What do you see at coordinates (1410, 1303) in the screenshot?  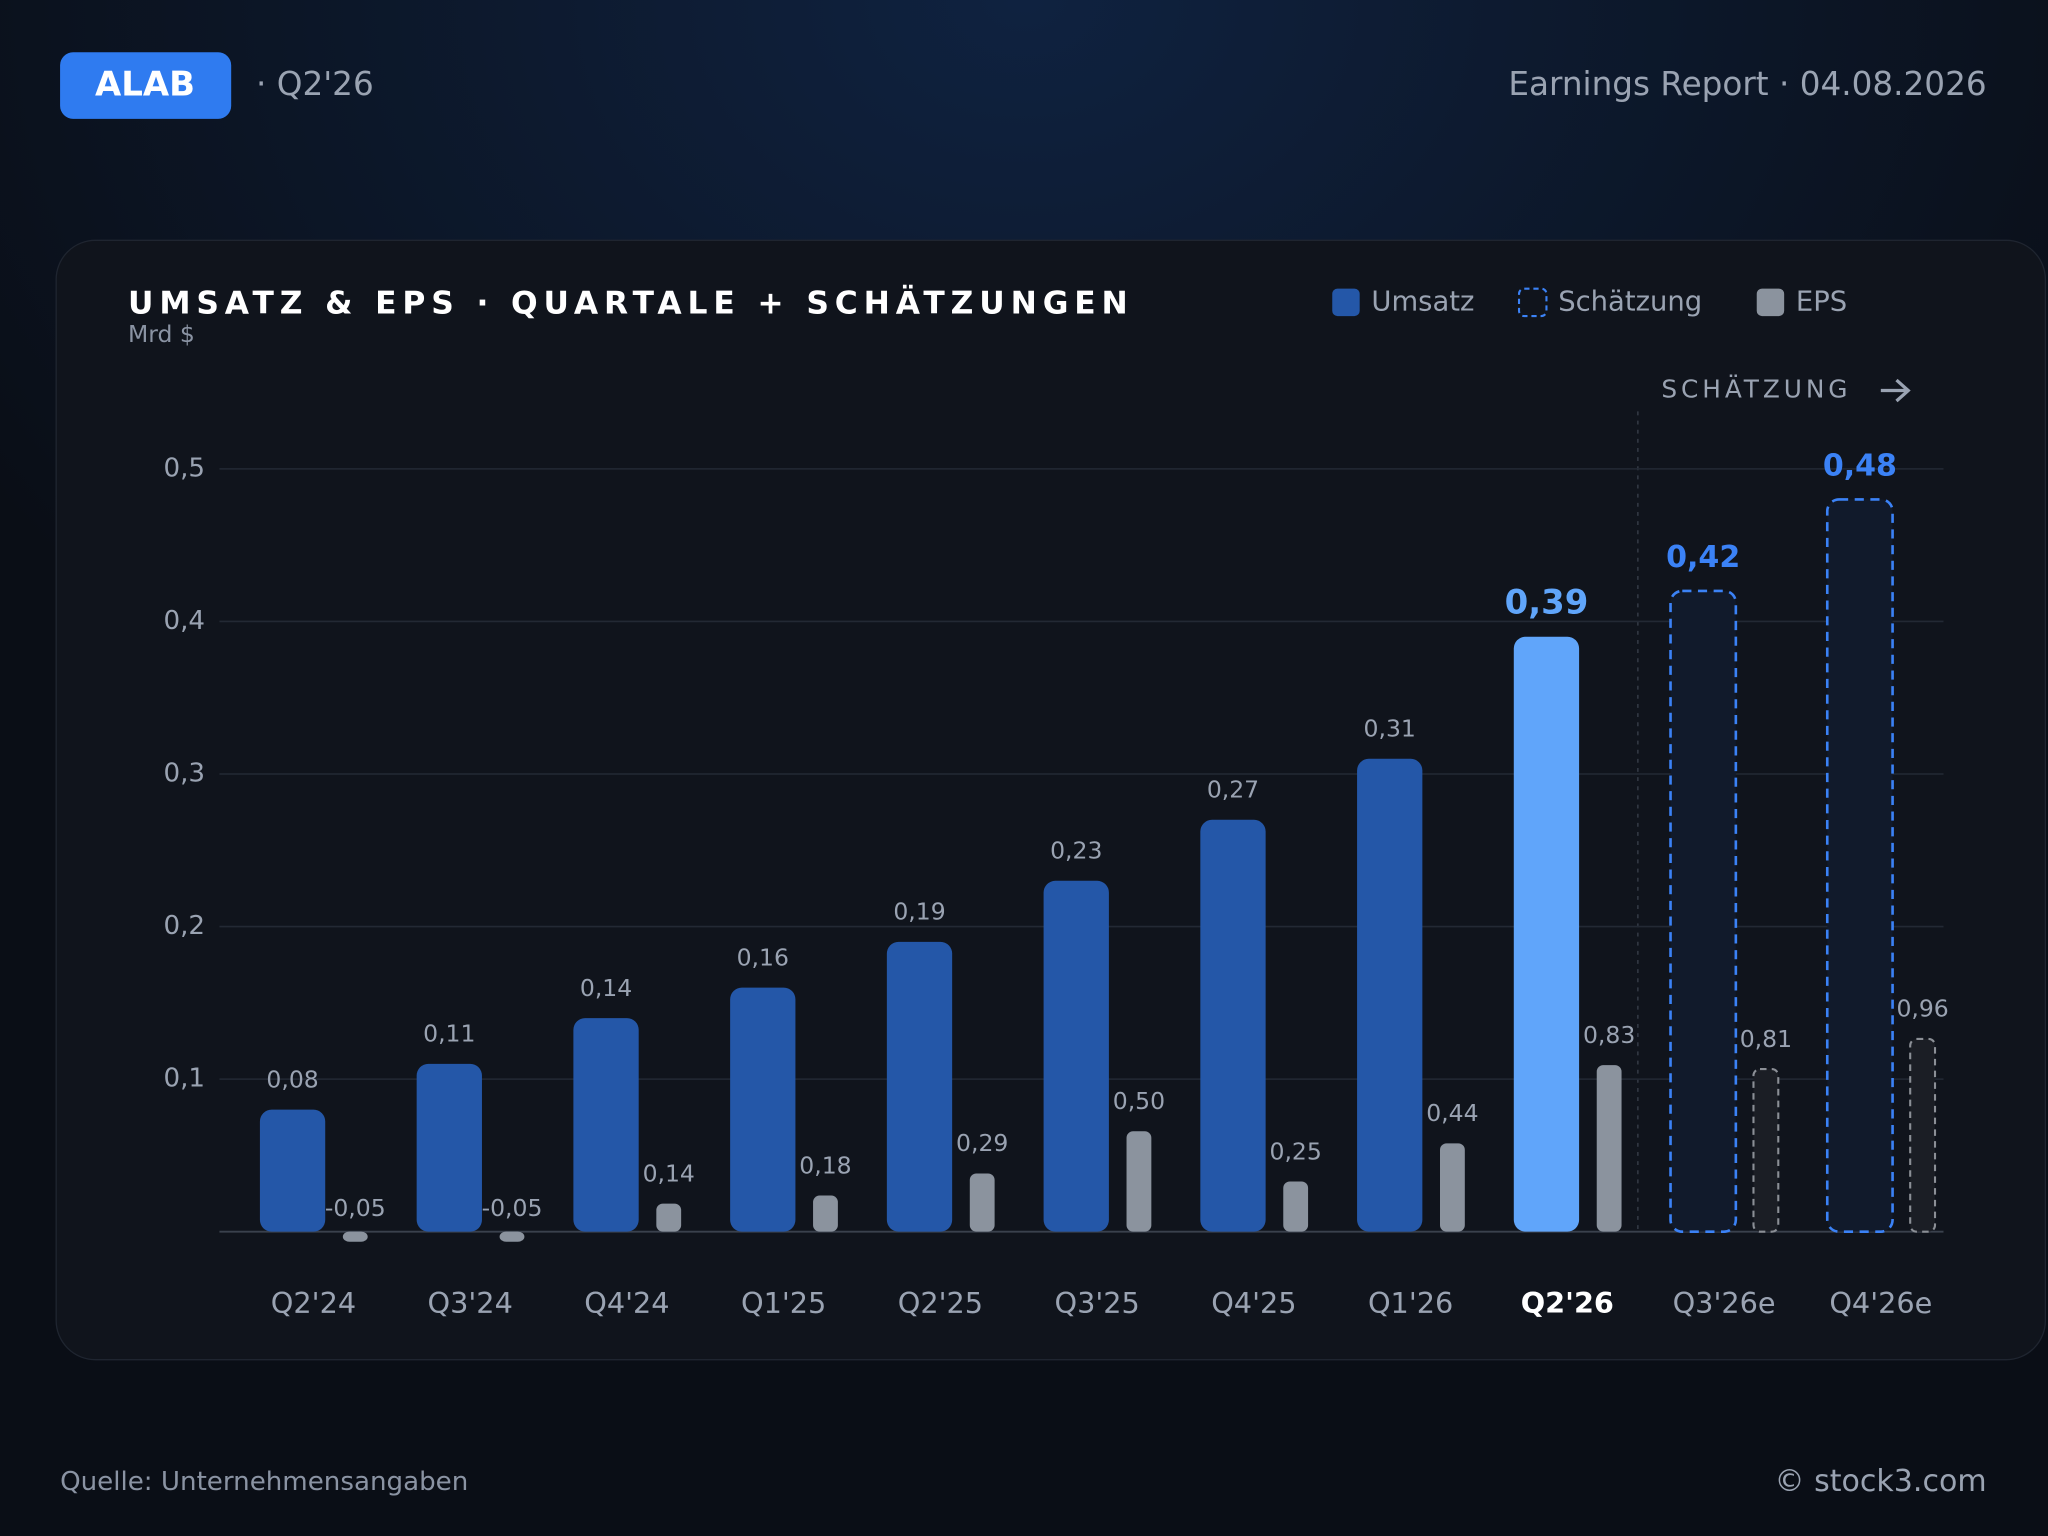 I see `x-tick-label: Q1'26` at bounding box center [1410, 1303].